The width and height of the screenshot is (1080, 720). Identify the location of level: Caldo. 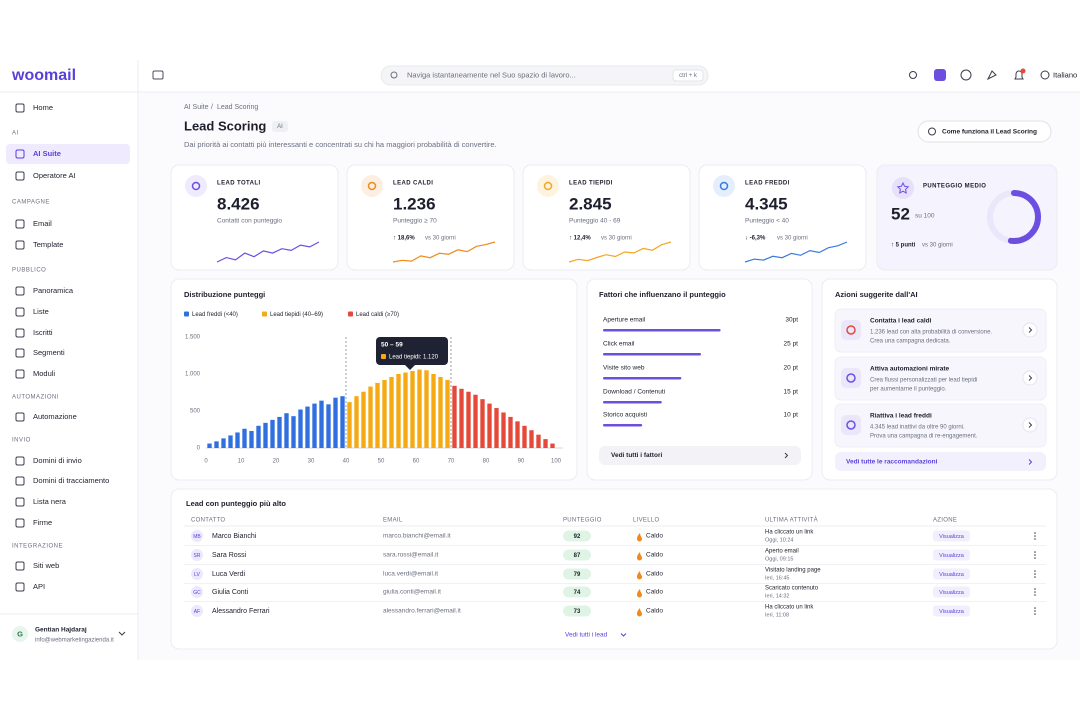
(654, 592).